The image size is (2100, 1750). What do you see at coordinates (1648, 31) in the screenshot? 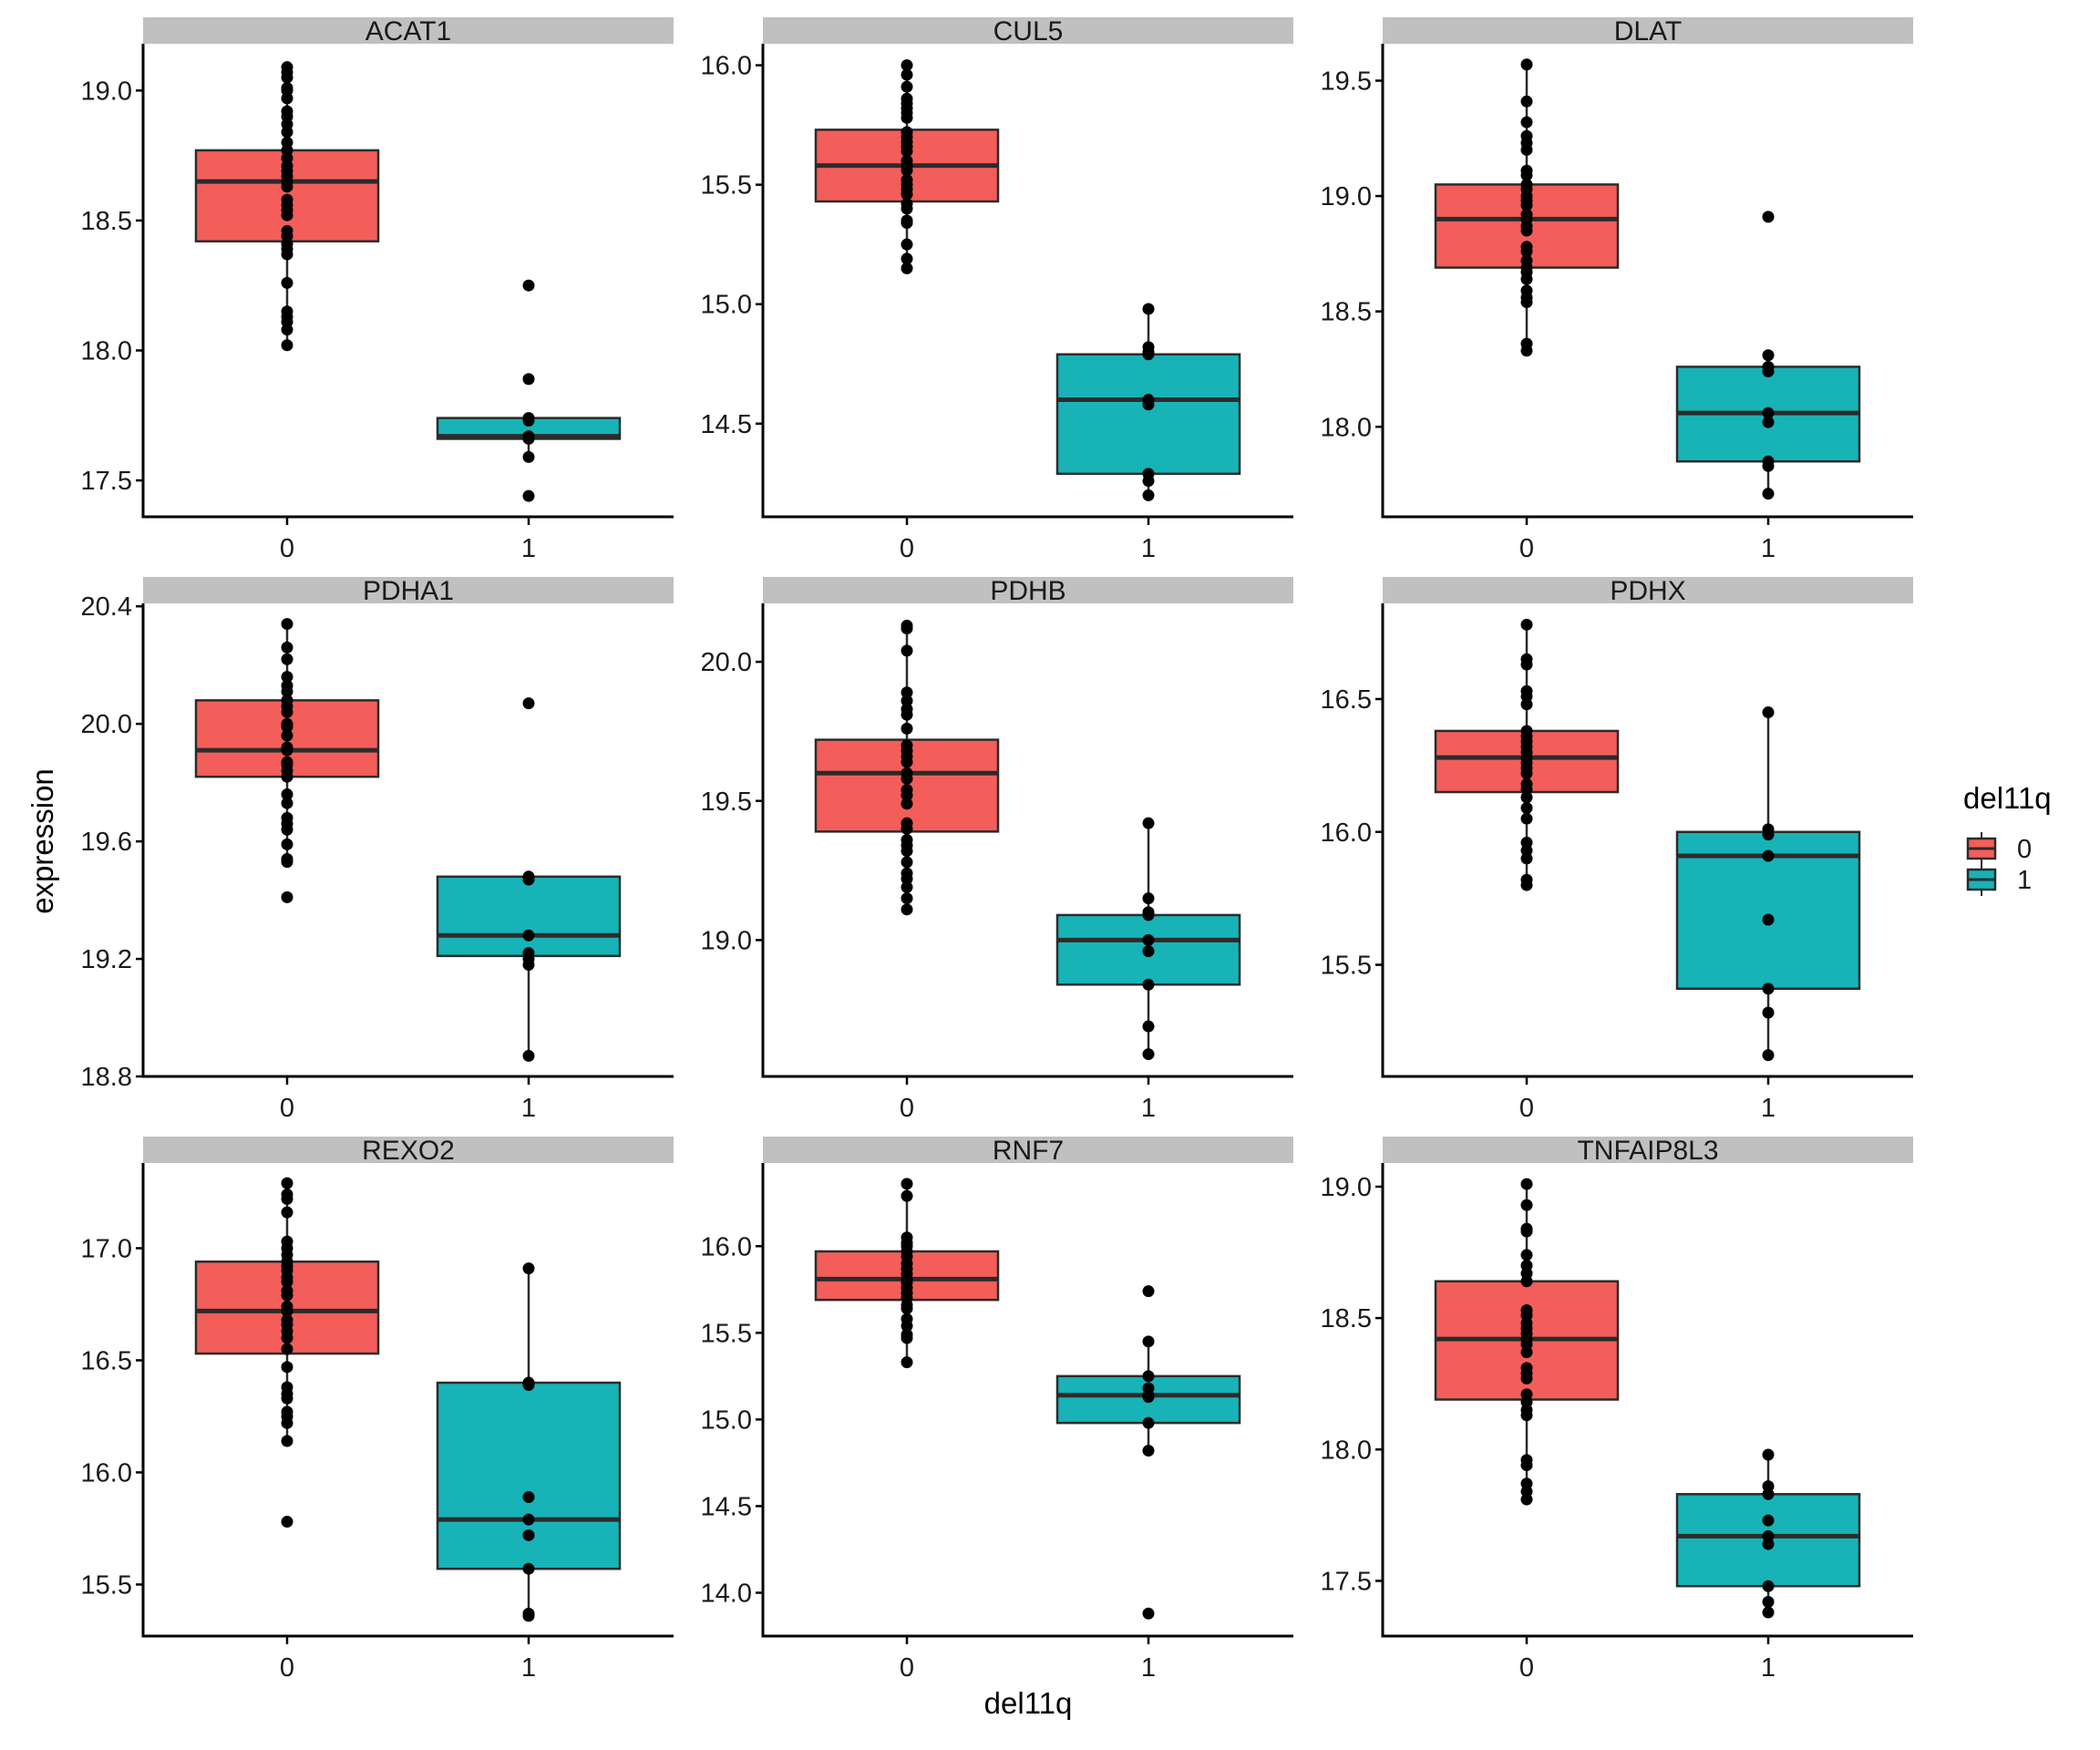
I see `facet-strip-label: DLAT` at bounding box center [1648, 31].